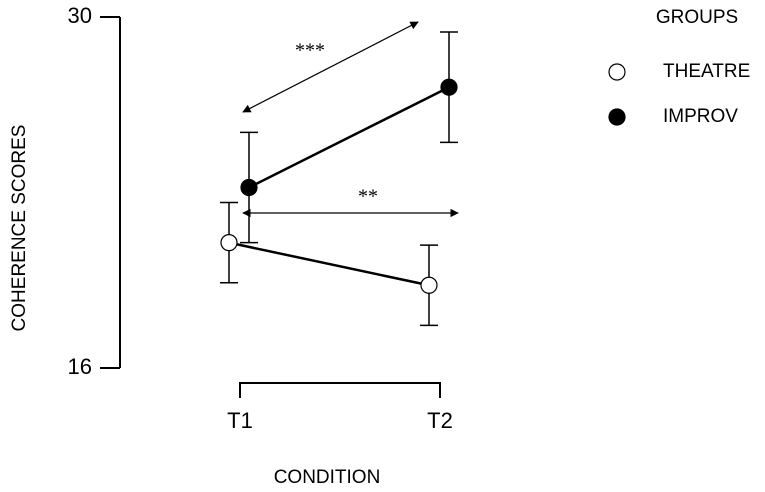  I want to click on x-tick-label: T1, so click(240, 420).